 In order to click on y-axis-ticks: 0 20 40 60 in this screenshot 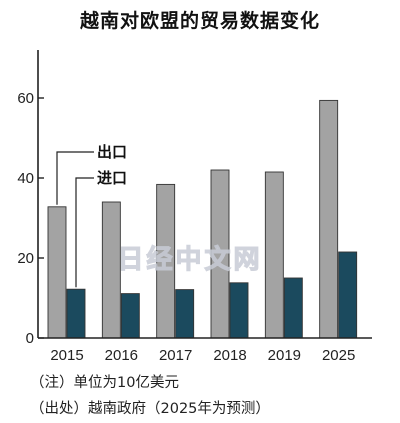, I will do `click(30, 218)`.